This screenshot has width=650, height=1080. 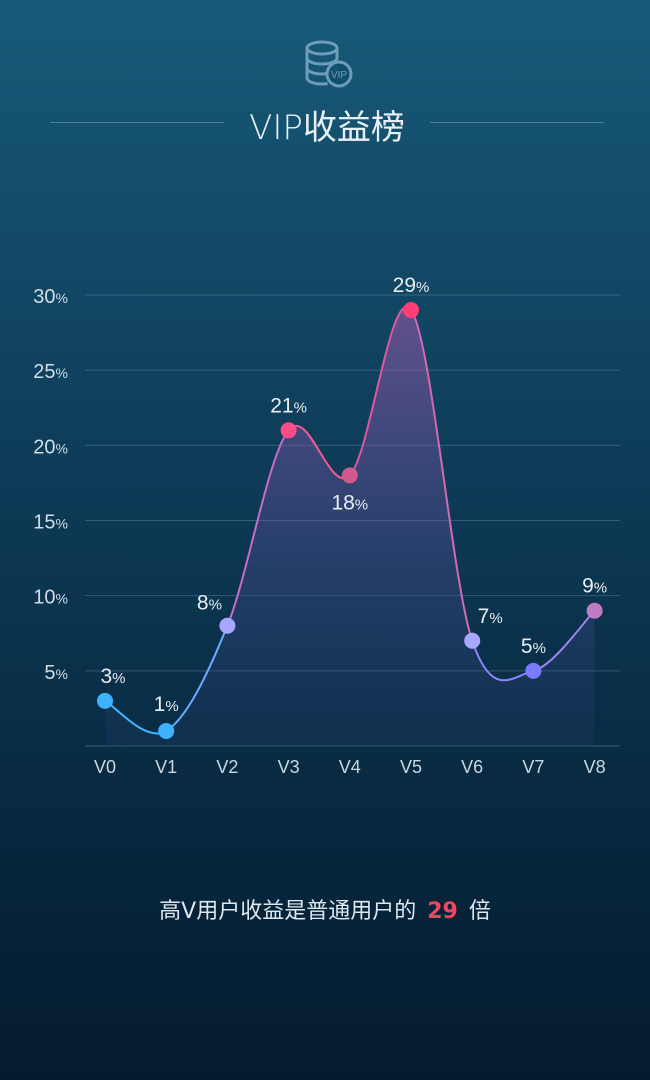 What do you see at coordinates (50, 598) in the screenshot?
I see `y-tick-label: 10%` at bounding box center [50, 598].